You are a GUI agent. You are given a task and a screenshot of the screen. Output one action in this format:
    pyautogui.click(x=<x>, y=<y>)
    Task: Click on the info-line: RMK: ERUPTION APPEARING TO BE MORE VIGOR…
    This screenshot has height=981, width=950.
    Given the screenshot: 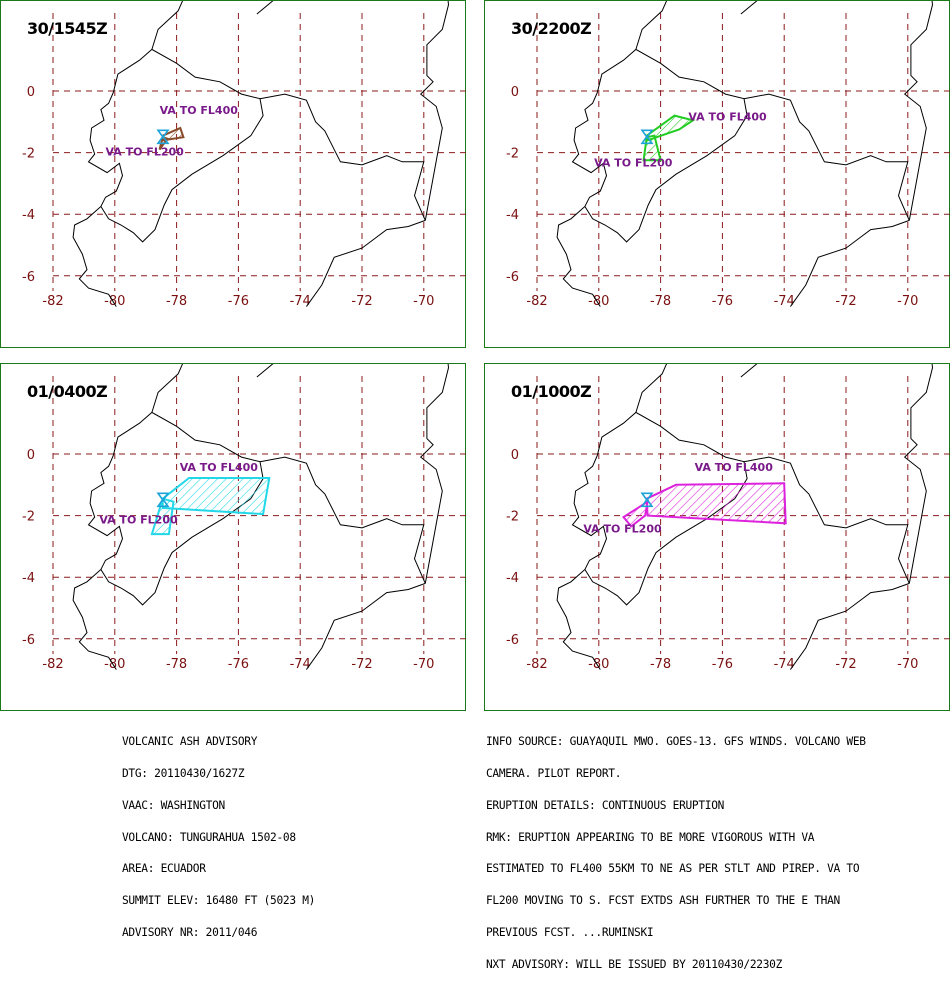 What is the action you would take?
    pyautogui.click(x=650, y=837)
    